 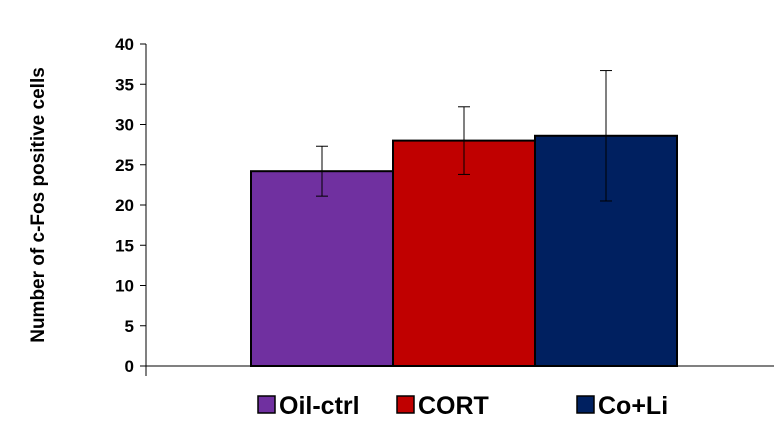 I want to click on legend-item: CORT, so click(x=442, y=406).